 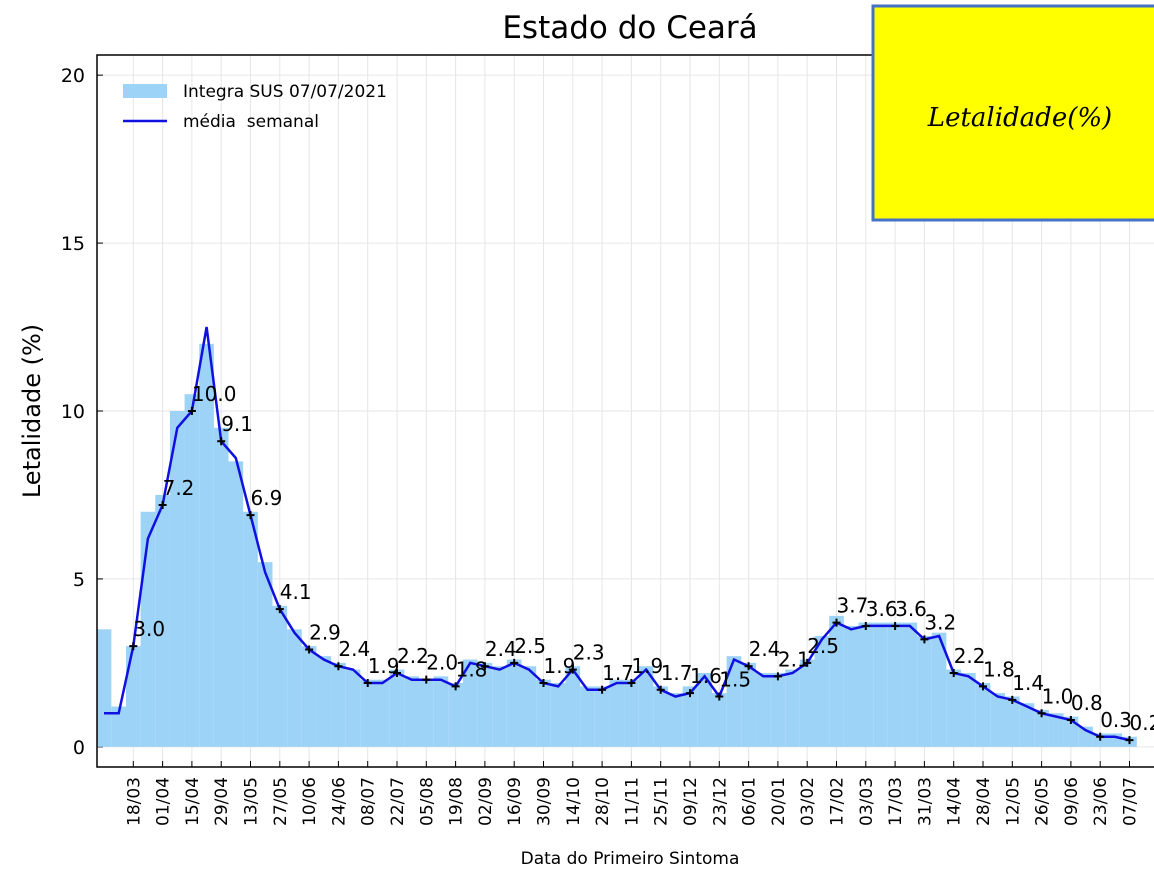 What do you see at coordinates (73, 76) in the screenshot?
I see `y-tick-label: 20` at bounding box center [73, 76].